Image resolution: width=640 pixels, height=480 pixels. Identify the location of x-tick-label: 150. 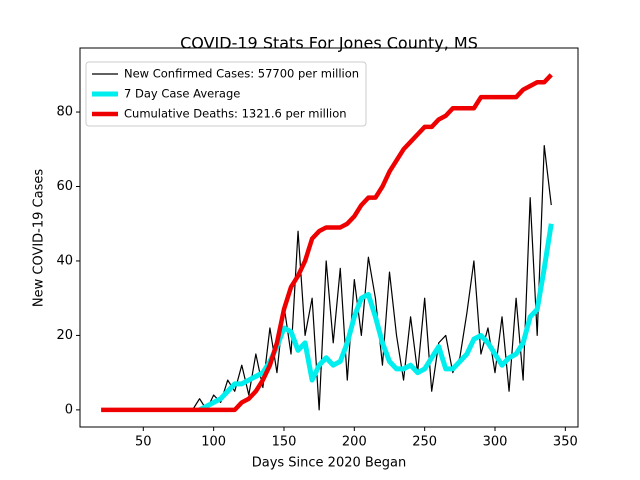
(284, 442).